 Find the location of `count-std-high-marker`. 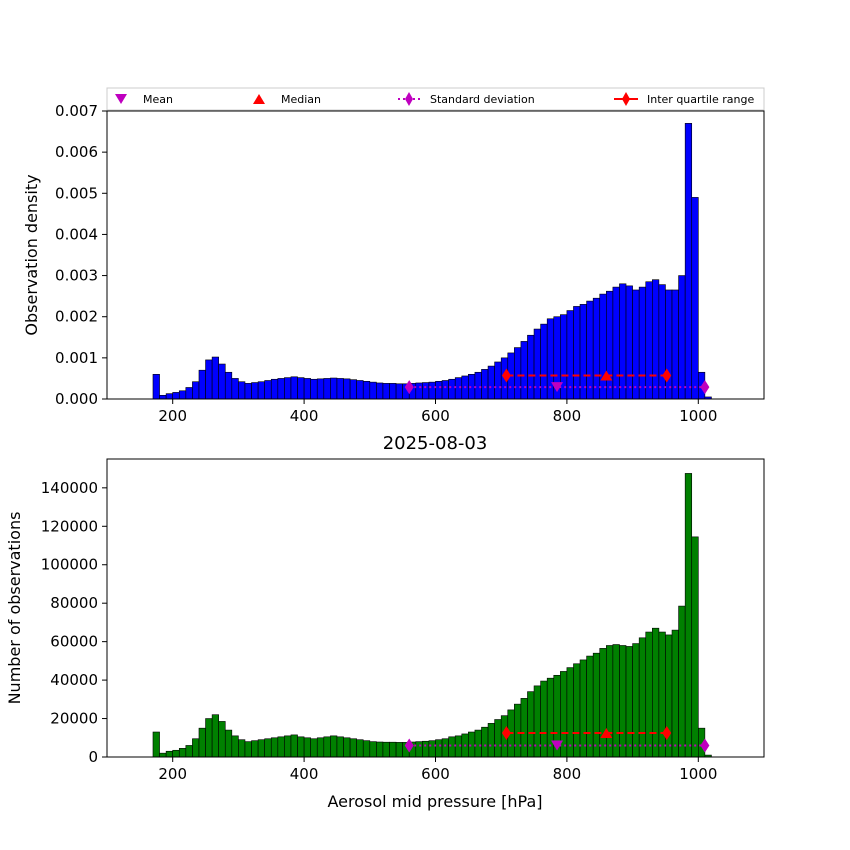

count-std-high-marker is located at coordinates (705, 745).